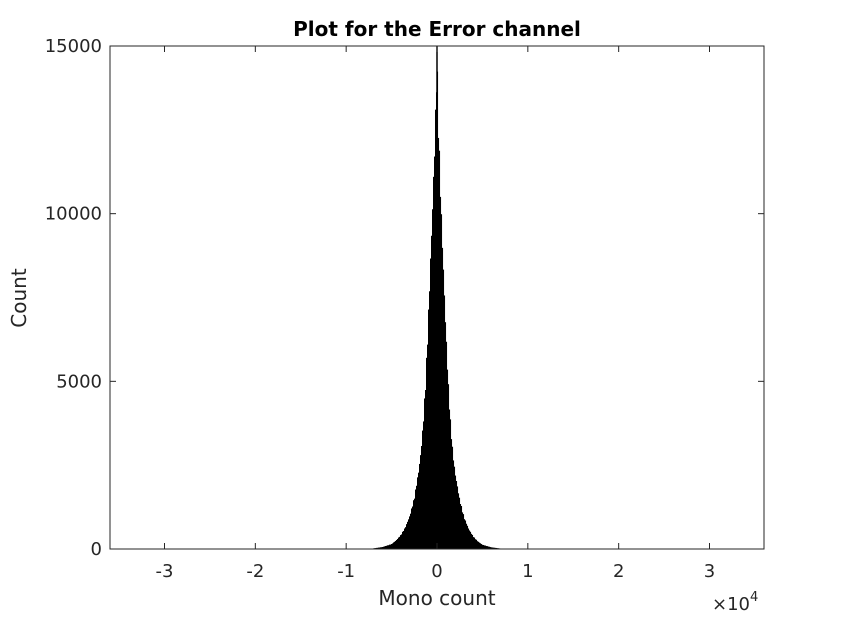 This screenshot has height=618, width=844. What do you see at coordinates (527, 571) in the screenshot?
I see `x-tick-label: 1` at bounding box center [527, 571].